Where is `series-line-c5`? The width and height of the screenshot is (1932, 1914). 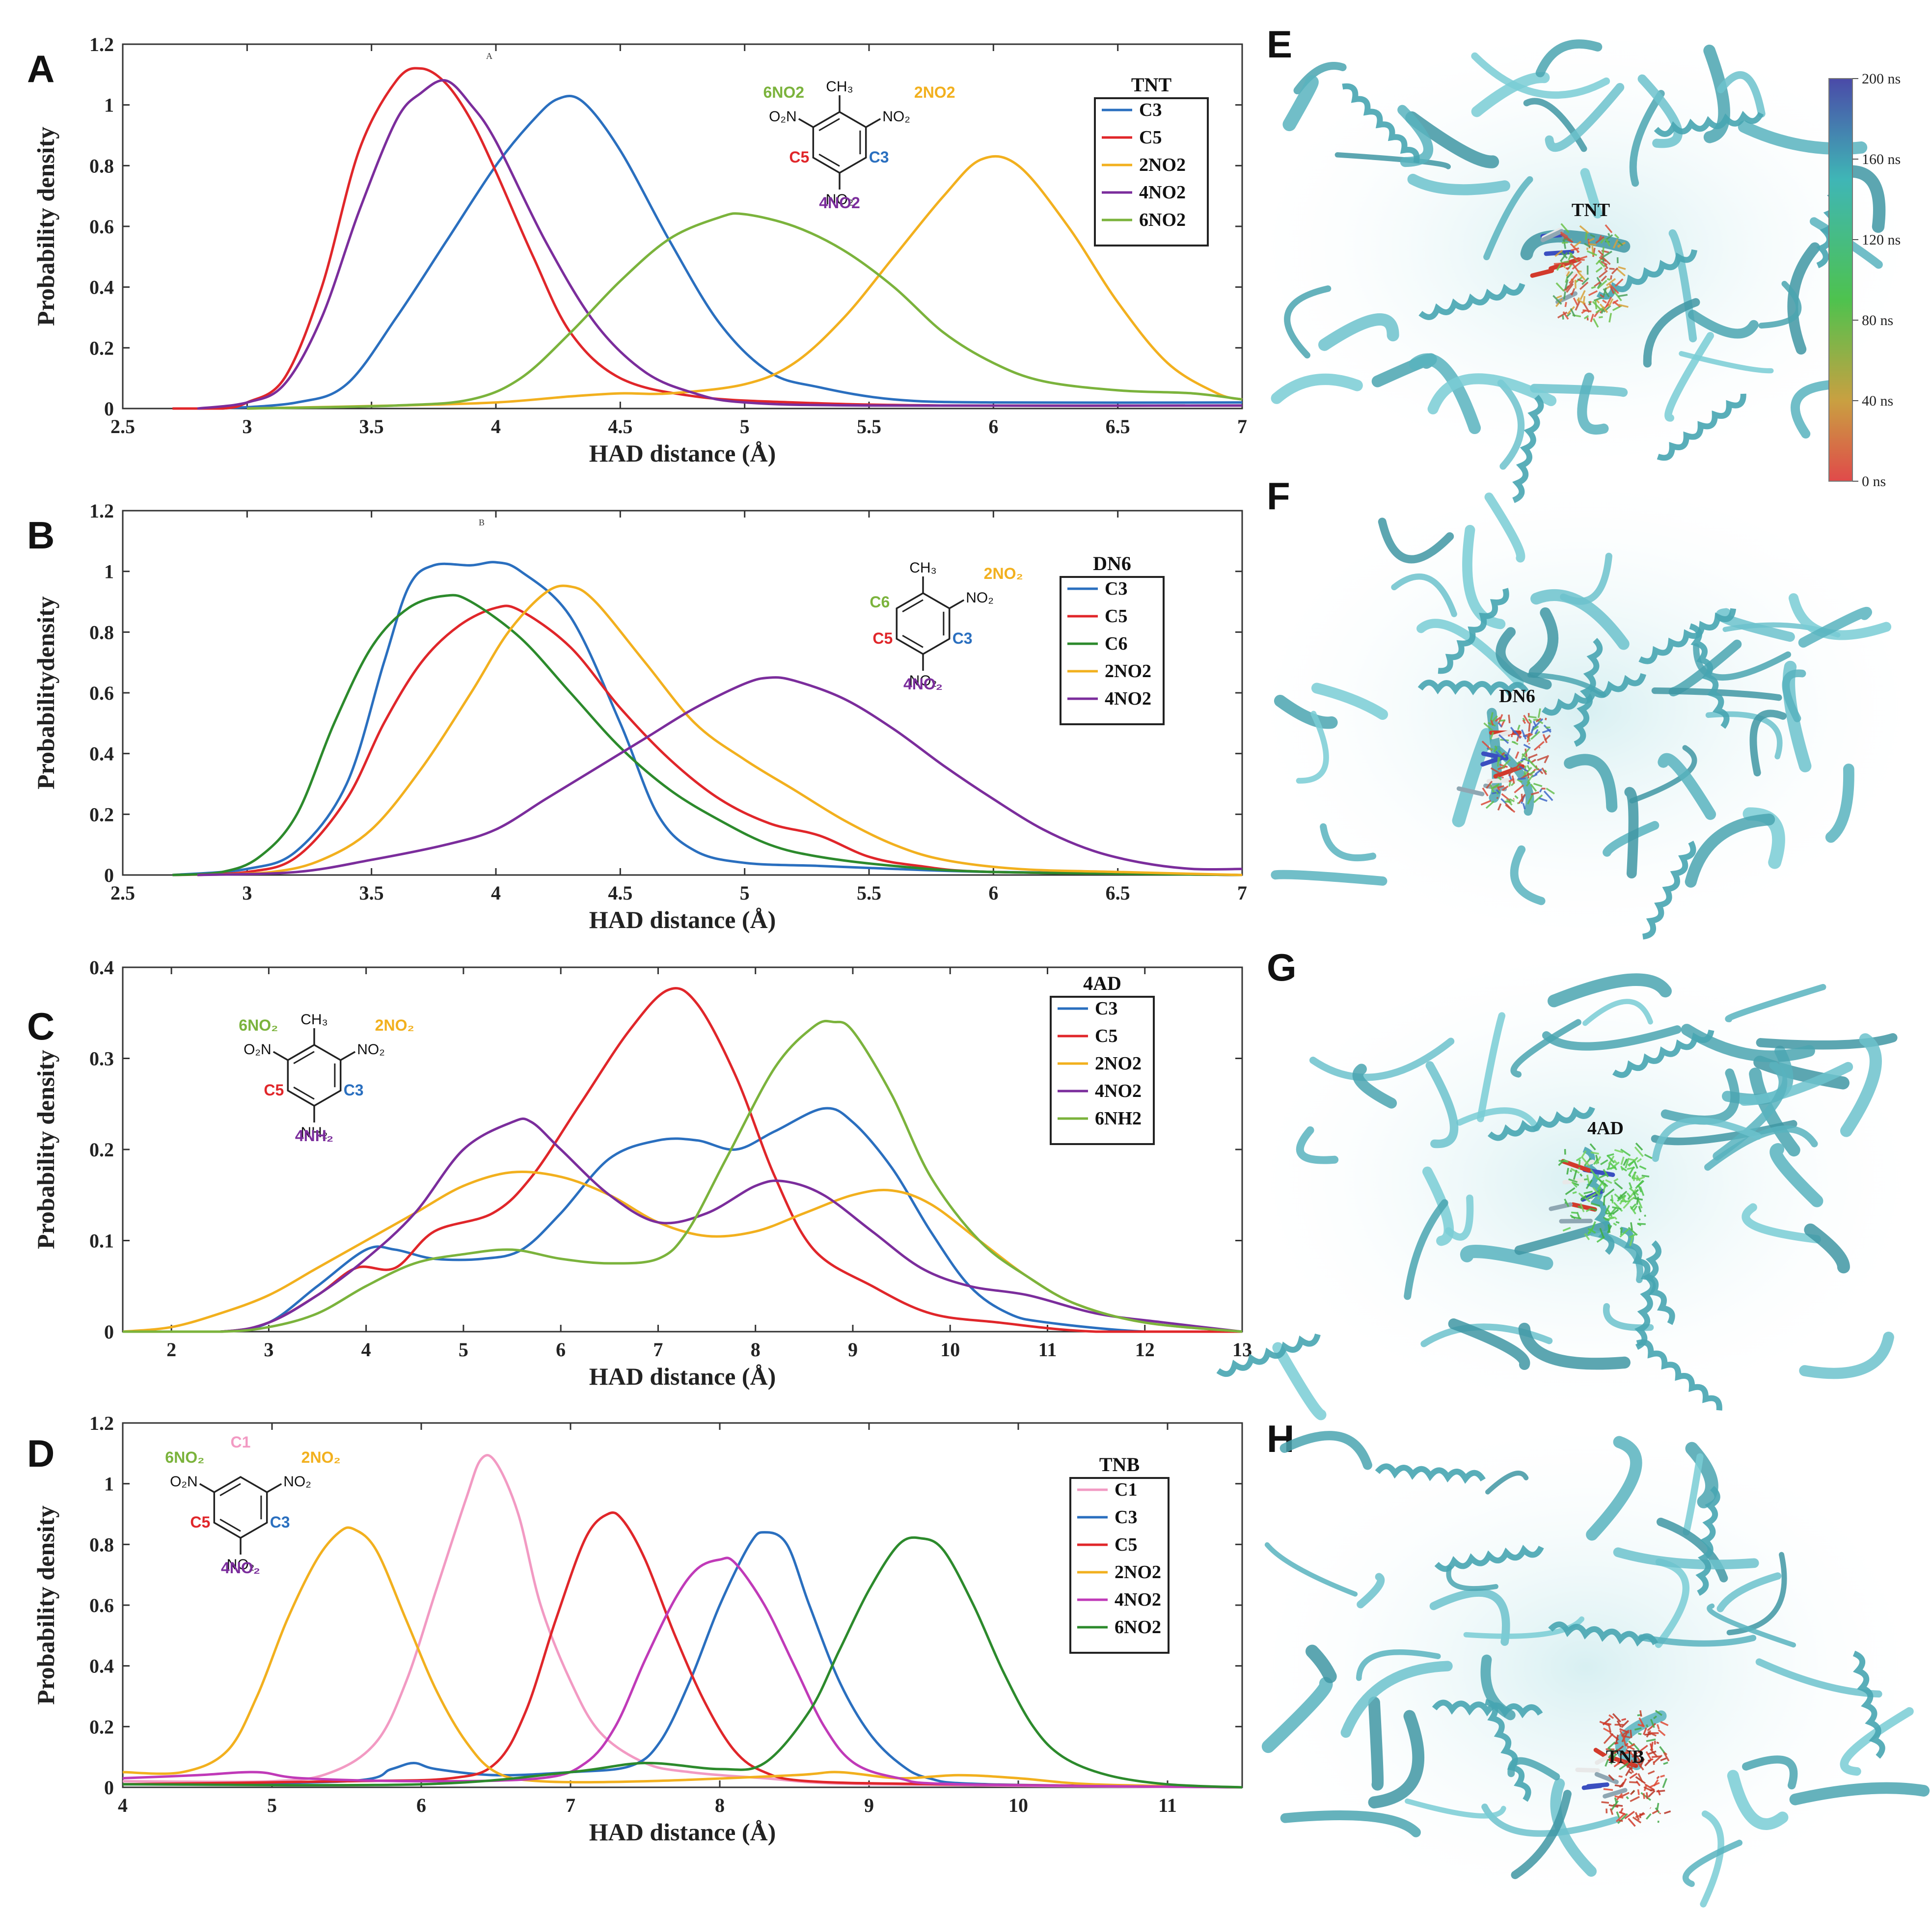
series-line-c5 is located at coordinates (682, 1650).